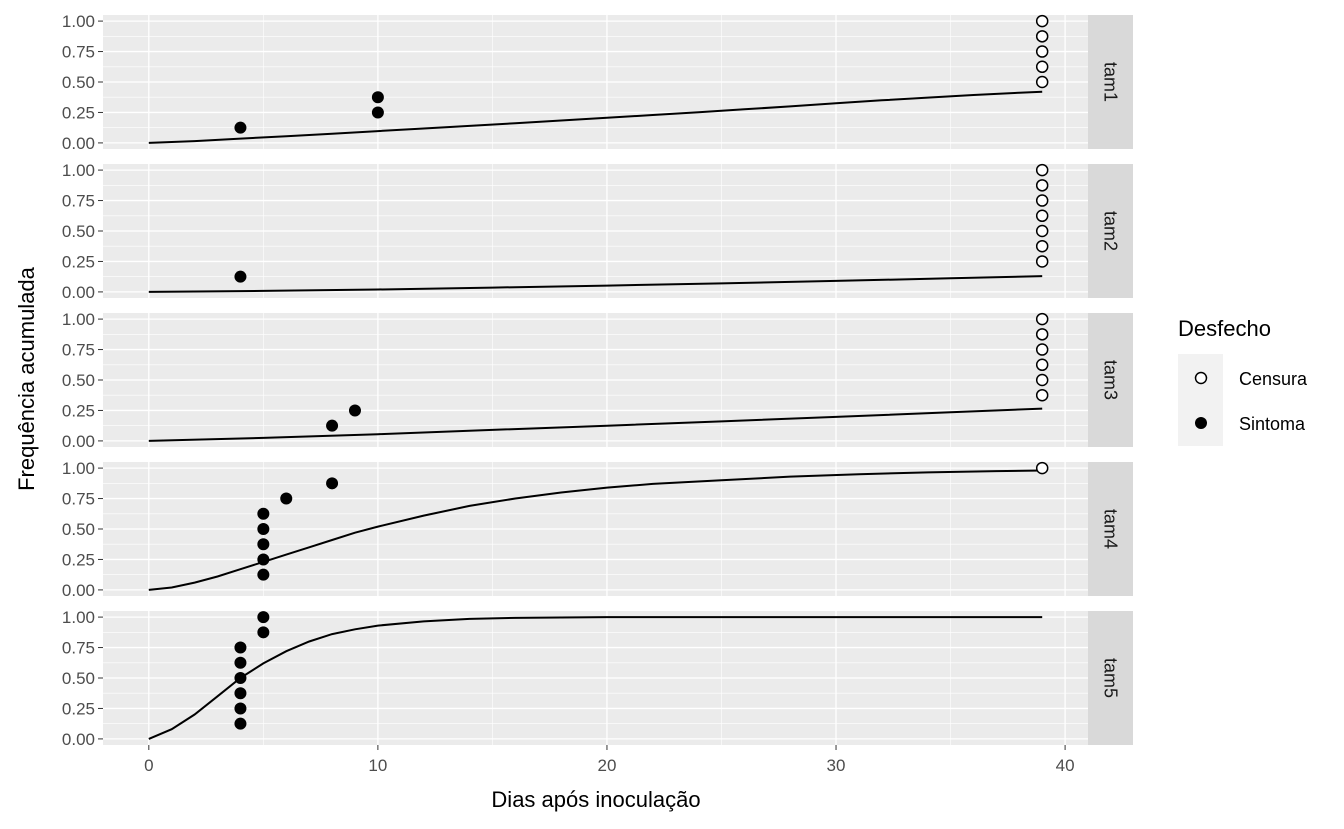 The height and width of the screenshot is (829, 1344). I want to click on x-tick-label: 30, so click(836, 765).